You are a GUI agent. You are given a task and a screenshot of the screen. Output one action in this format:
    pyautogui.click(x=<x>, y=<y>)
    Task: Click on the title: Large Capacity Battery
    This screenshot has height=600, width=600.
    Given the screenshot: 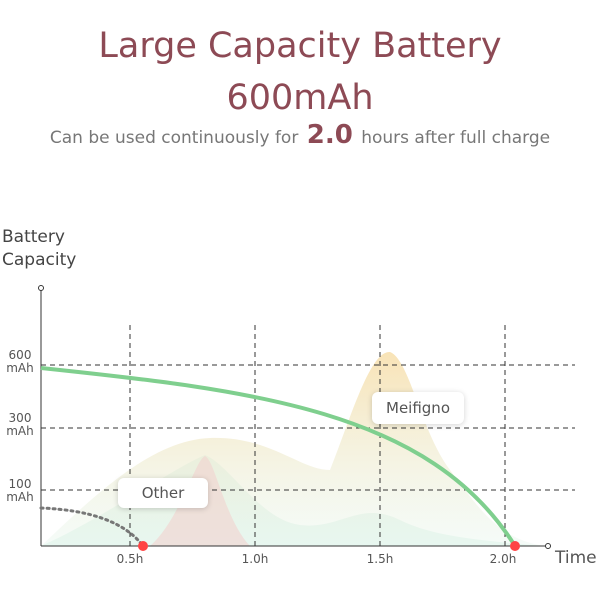 What is the action you would take?
    pyautogui.click(x=300, y=46)
    